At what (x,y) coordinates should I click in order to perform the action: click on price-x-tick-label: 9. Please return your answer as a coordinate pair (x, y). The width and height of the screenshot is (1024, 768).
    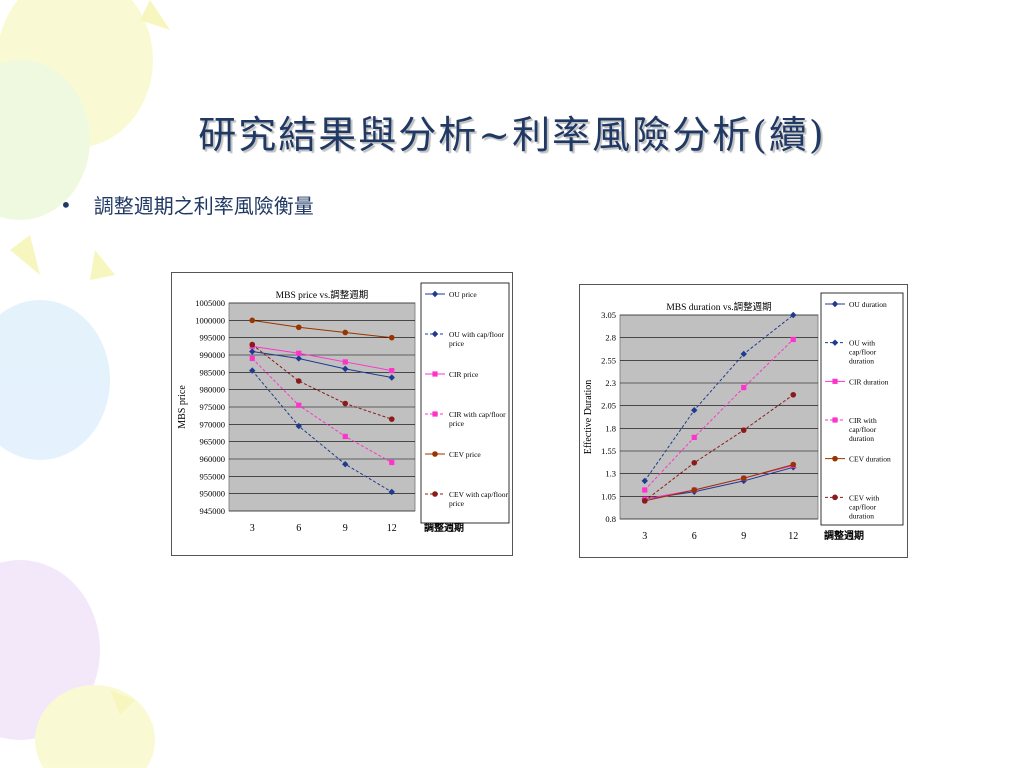
    Looking at the image, I should click on (345, 528).